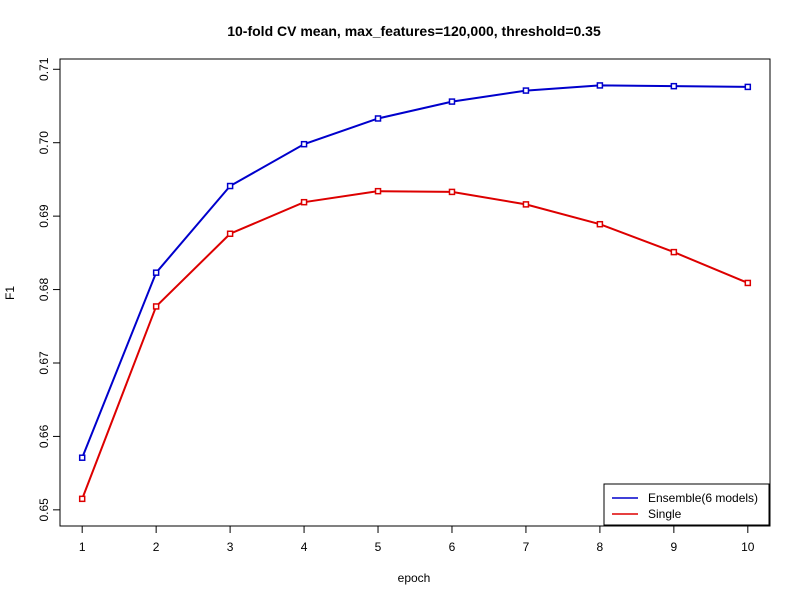 Image resolution: width=800 pixels, height=605 pixels. I want to click on x-tick-label: 5, so click(378, 547).